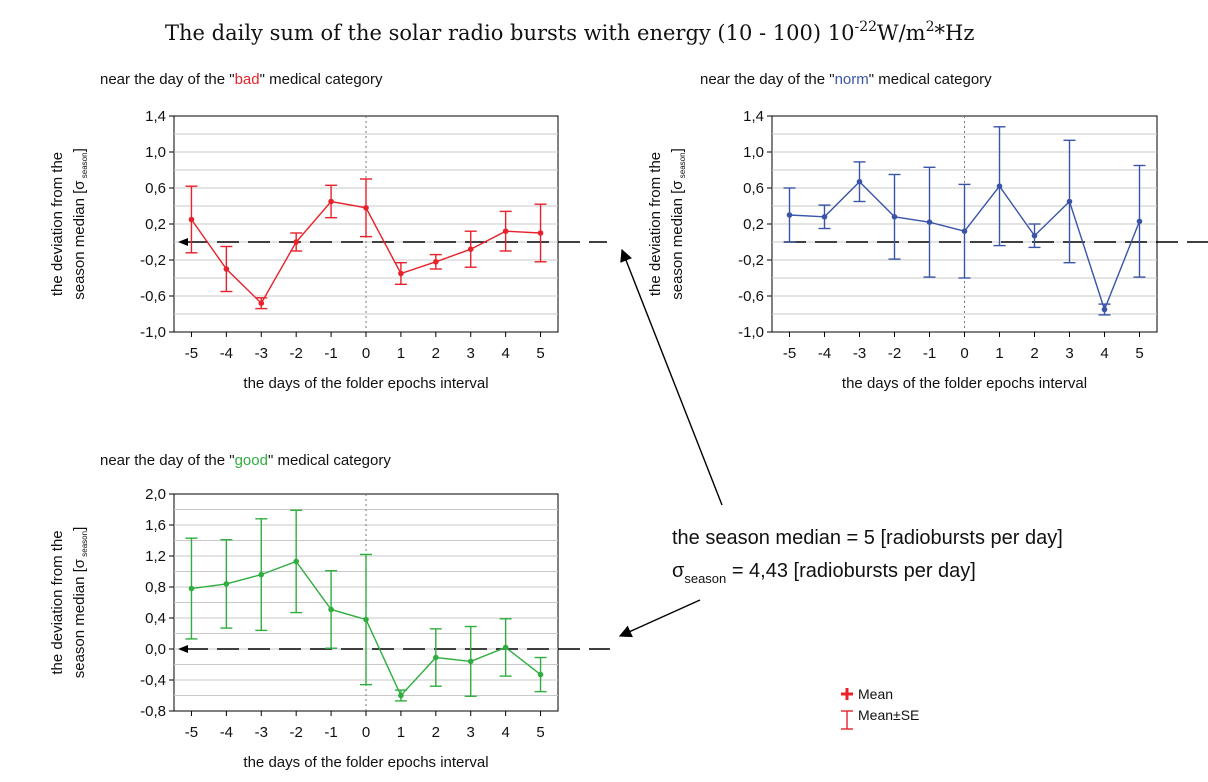 The image size is (1208, 782). I want to click on y-tick-label: 0,0, so click(155, 649).